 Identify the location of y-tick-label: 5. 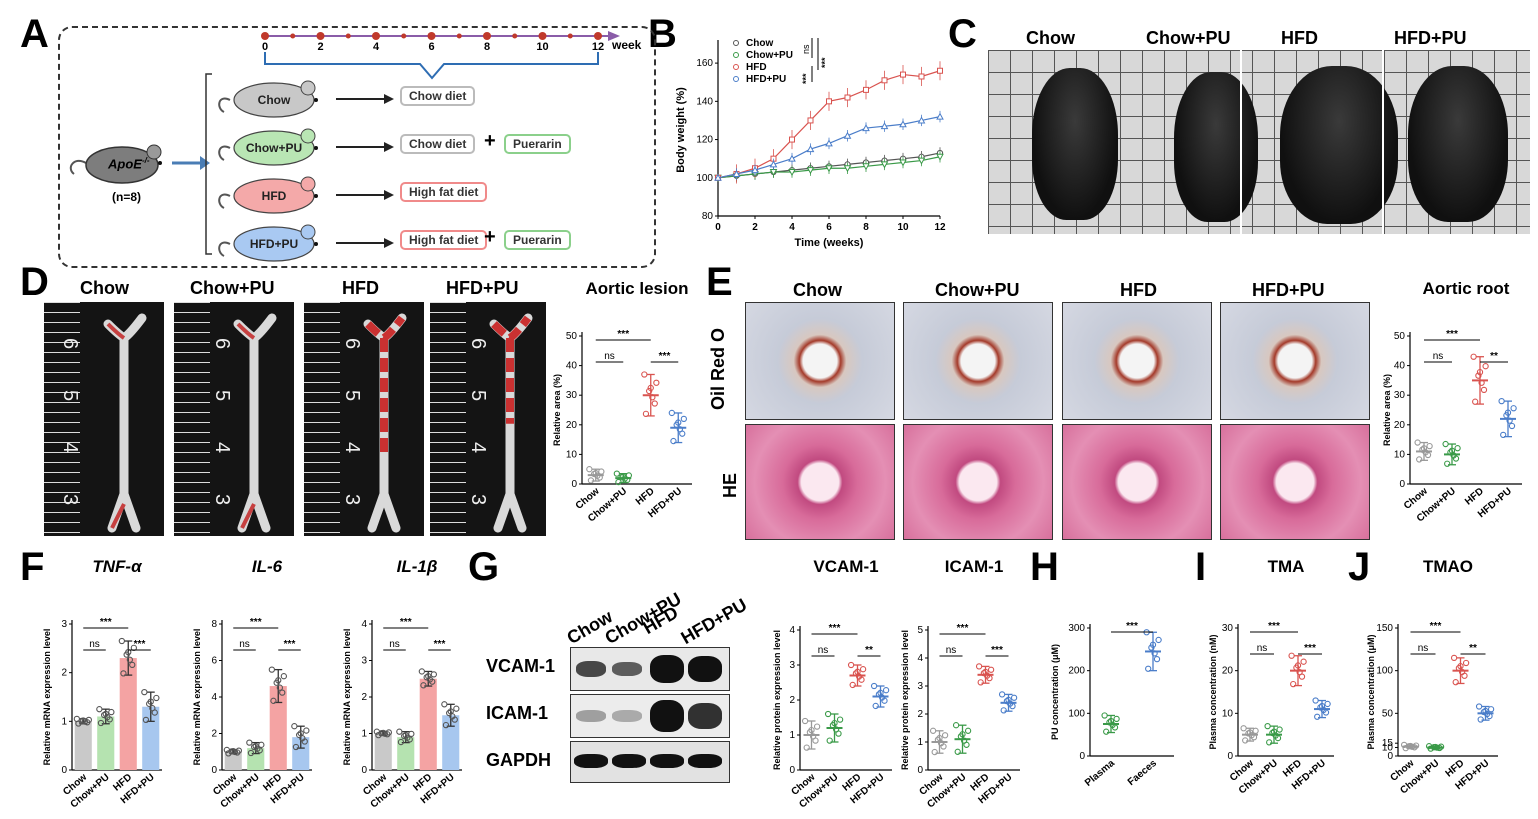
(920, 630).